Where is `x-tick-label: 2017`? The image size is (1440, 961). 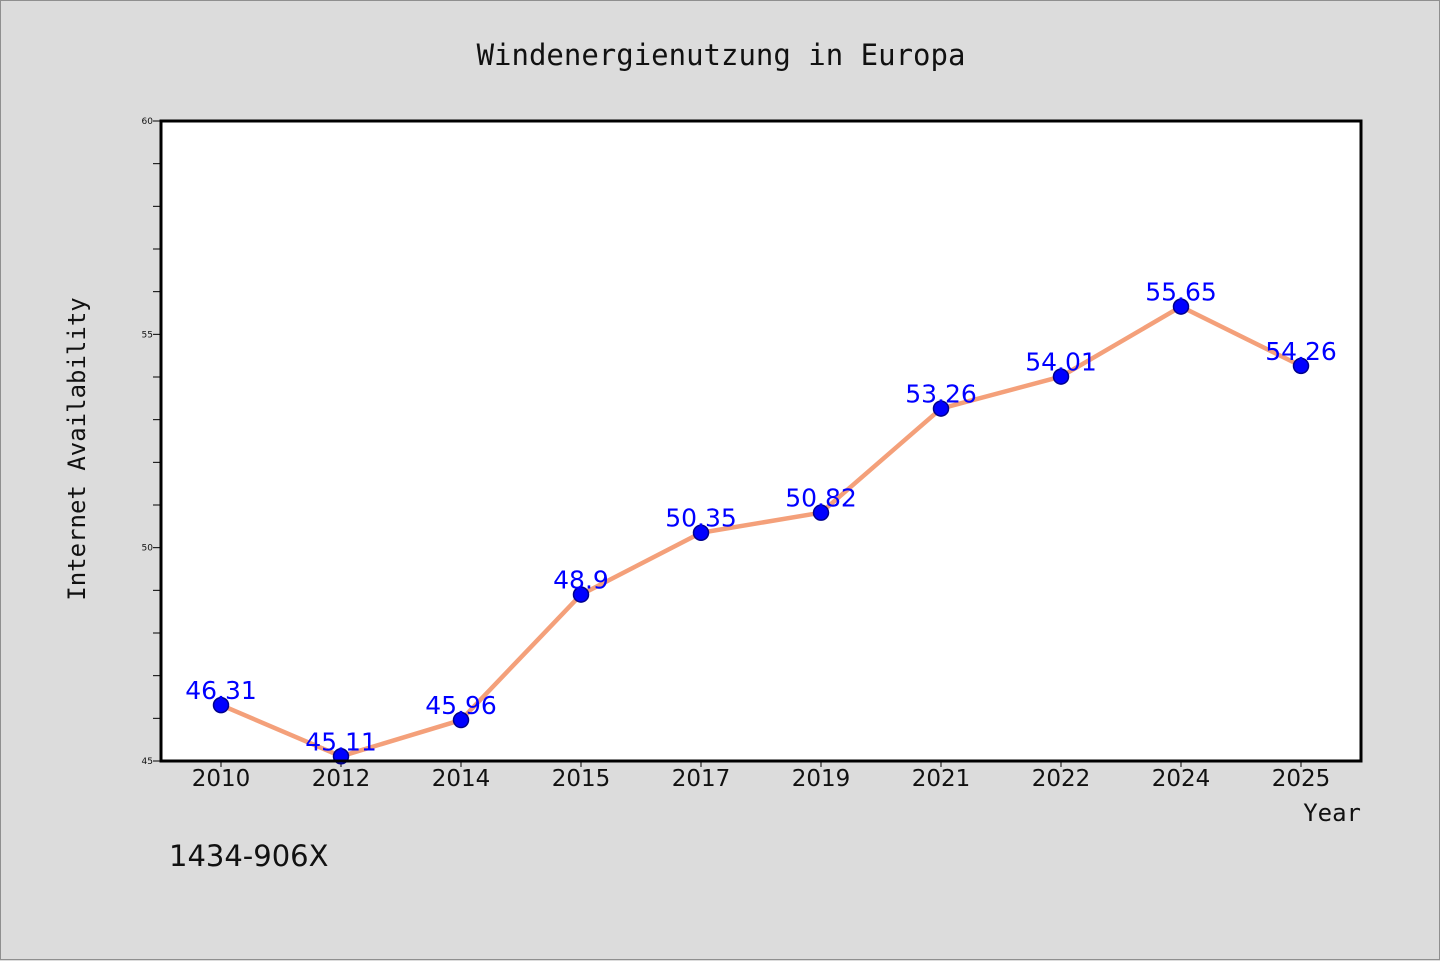
x-tick-label: 2017 is located at coordinates (701, 779).